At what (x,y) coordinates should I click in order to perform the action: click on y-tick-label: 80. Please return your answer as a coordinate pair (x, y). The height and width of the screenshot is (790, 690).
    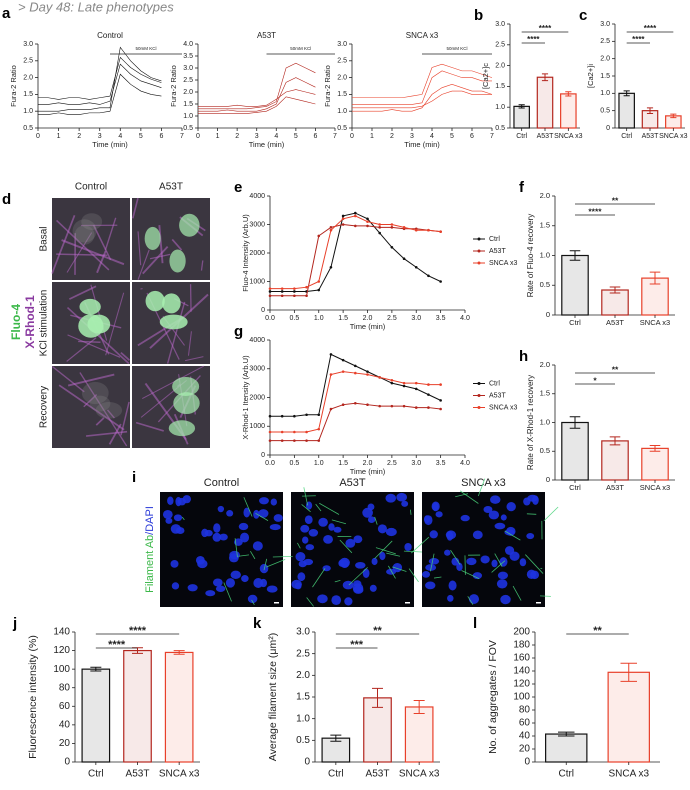
    Looking at the image, I should click on (65, 687).